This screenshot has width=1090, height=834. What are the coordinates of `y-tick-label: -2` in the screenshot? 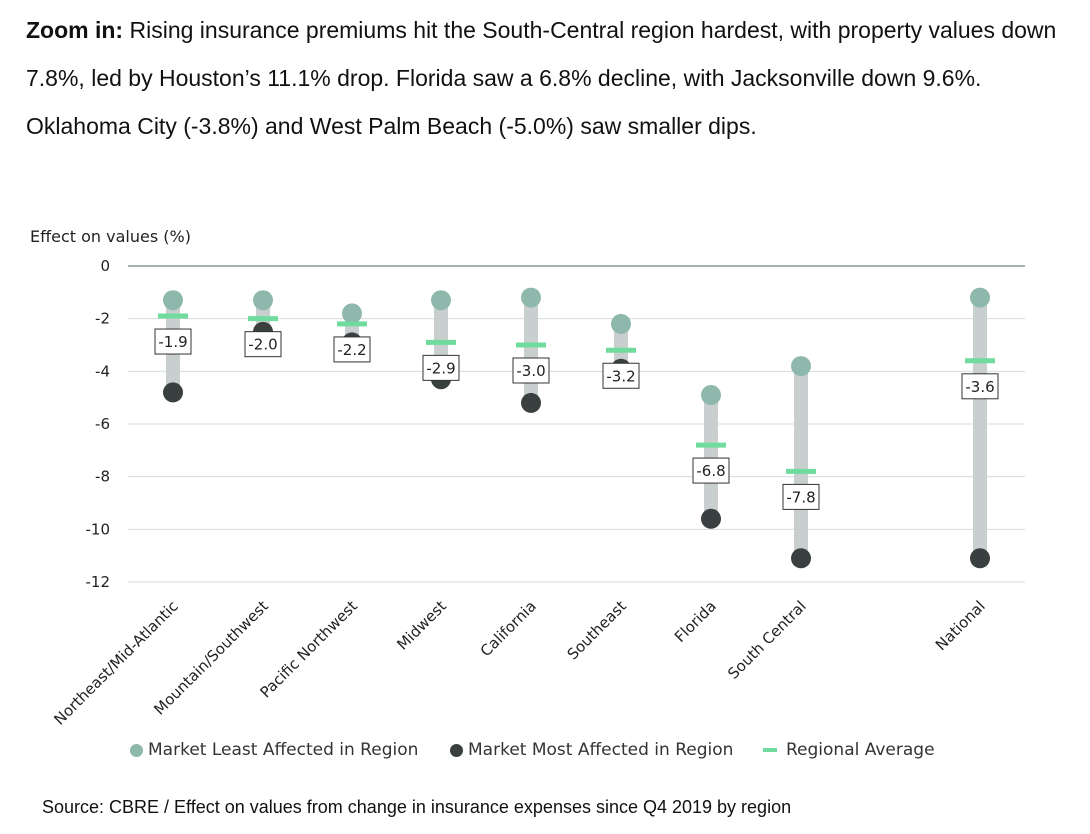 It's located at (102, 319).